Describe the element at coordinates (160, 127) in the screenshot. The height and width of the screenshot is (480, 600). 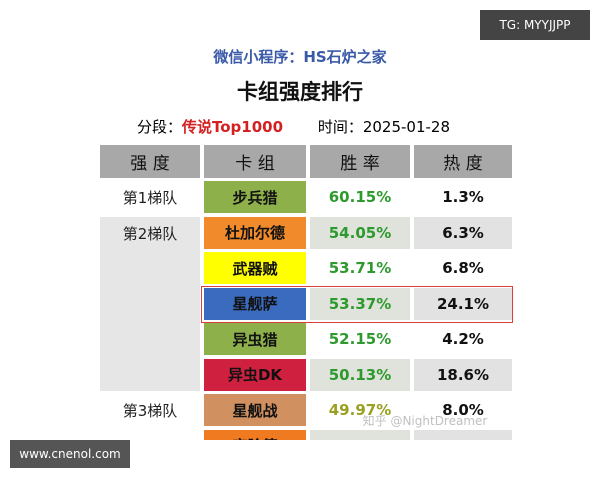
I see `segment-label: 分段：` at that location.